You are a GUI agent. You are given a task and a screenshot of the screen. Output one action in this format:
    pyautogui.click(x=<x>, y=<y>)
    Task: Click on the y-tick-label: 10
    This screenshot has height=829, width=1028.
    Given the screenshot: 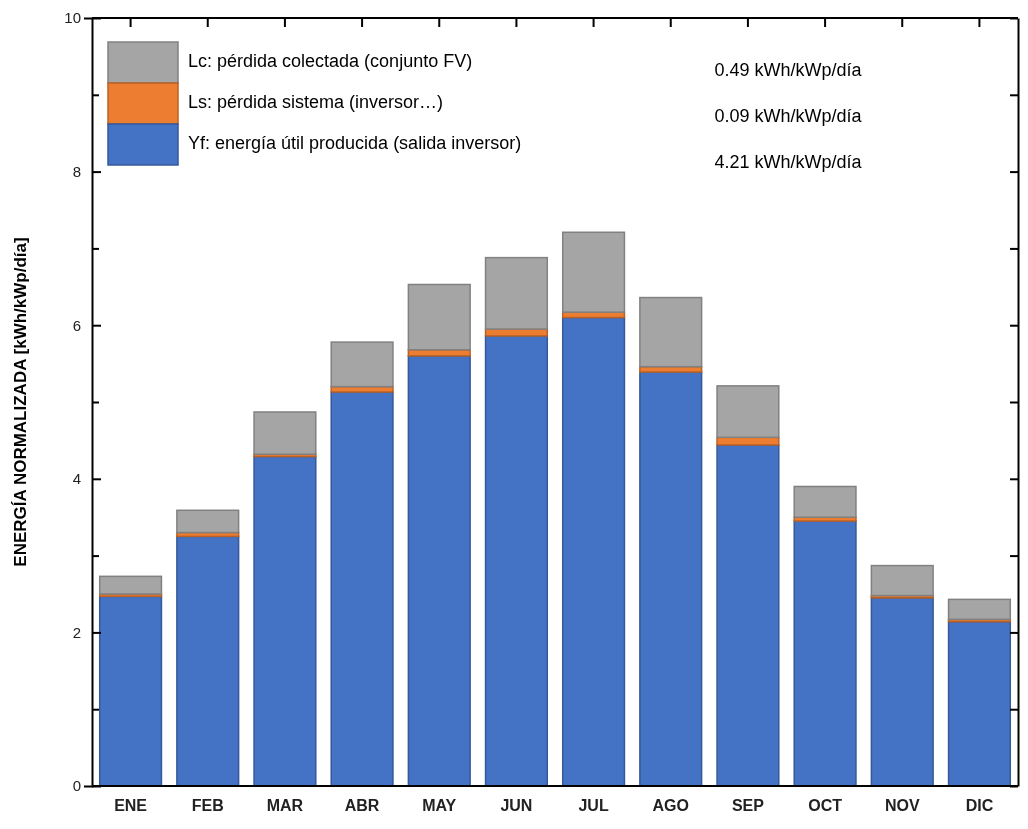 What is the action you would take?
    pyautogui.click(x=72, y=18)
    